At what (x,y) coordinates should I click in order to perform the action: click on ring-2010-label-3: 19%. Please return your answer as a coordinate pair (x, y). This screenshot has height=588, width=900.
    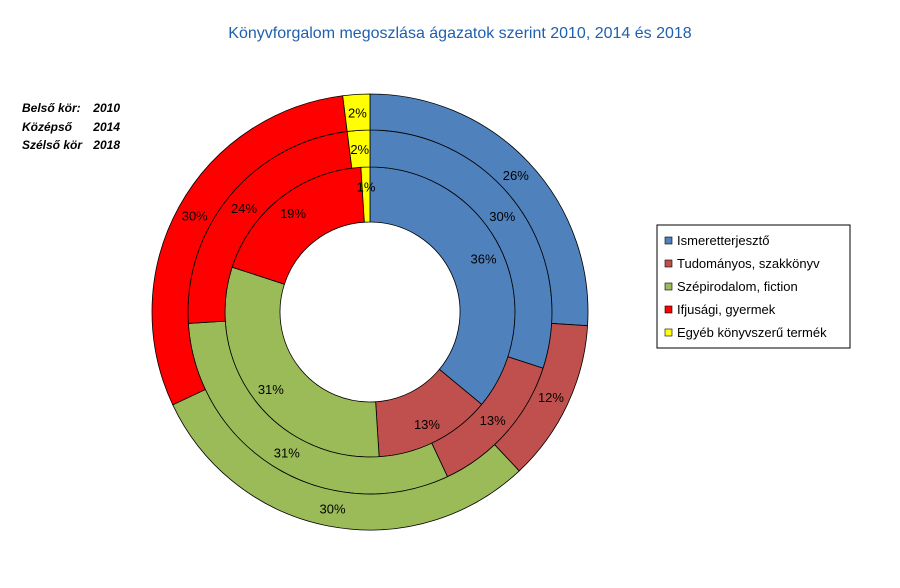
    Looking at the image, I should click on (293, 213).